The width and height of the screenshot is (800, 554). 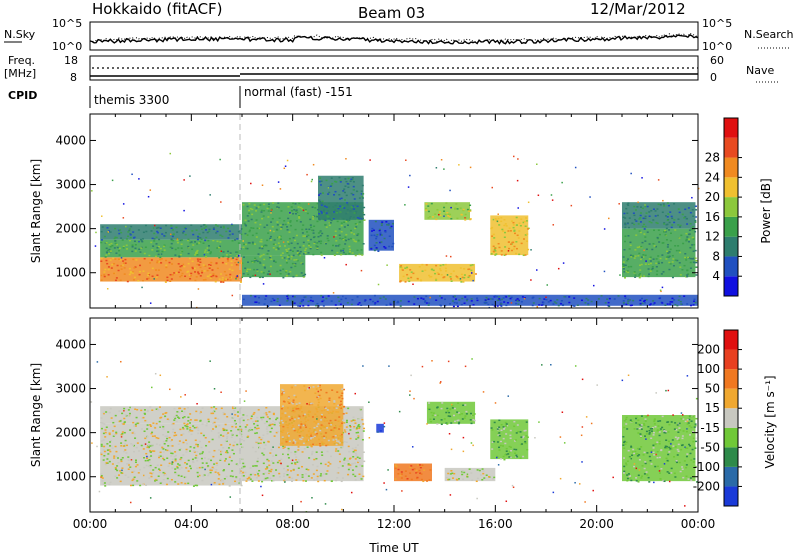 What do you see at coordinates (36, 415) in the screenshot?
I see `velocity-ylabel: Slant Range [km]` at bounding box center [36, 415].